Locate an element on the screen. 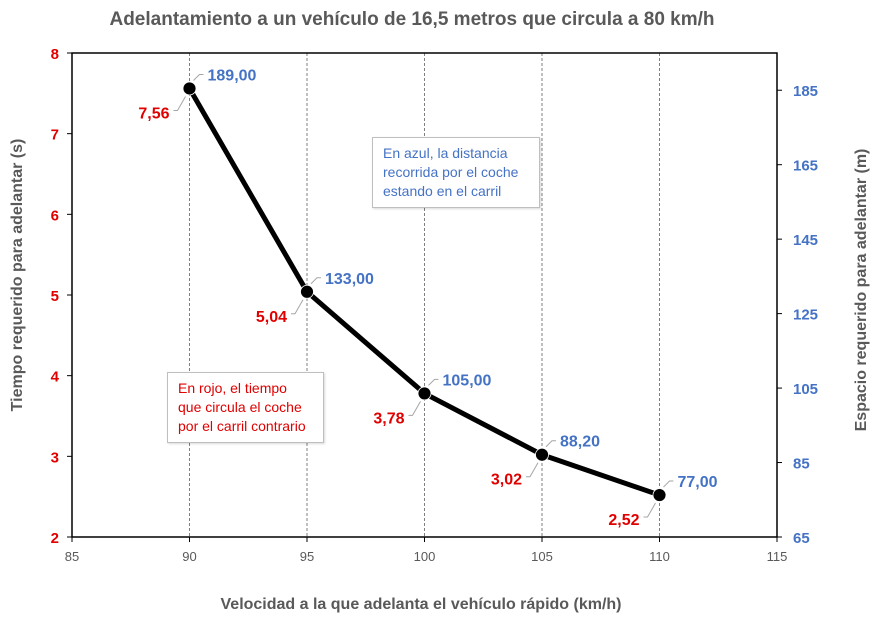 The height and width of the screenshot is (630, 884). x-tick-label: 90 is located at coordinates (189, 556).